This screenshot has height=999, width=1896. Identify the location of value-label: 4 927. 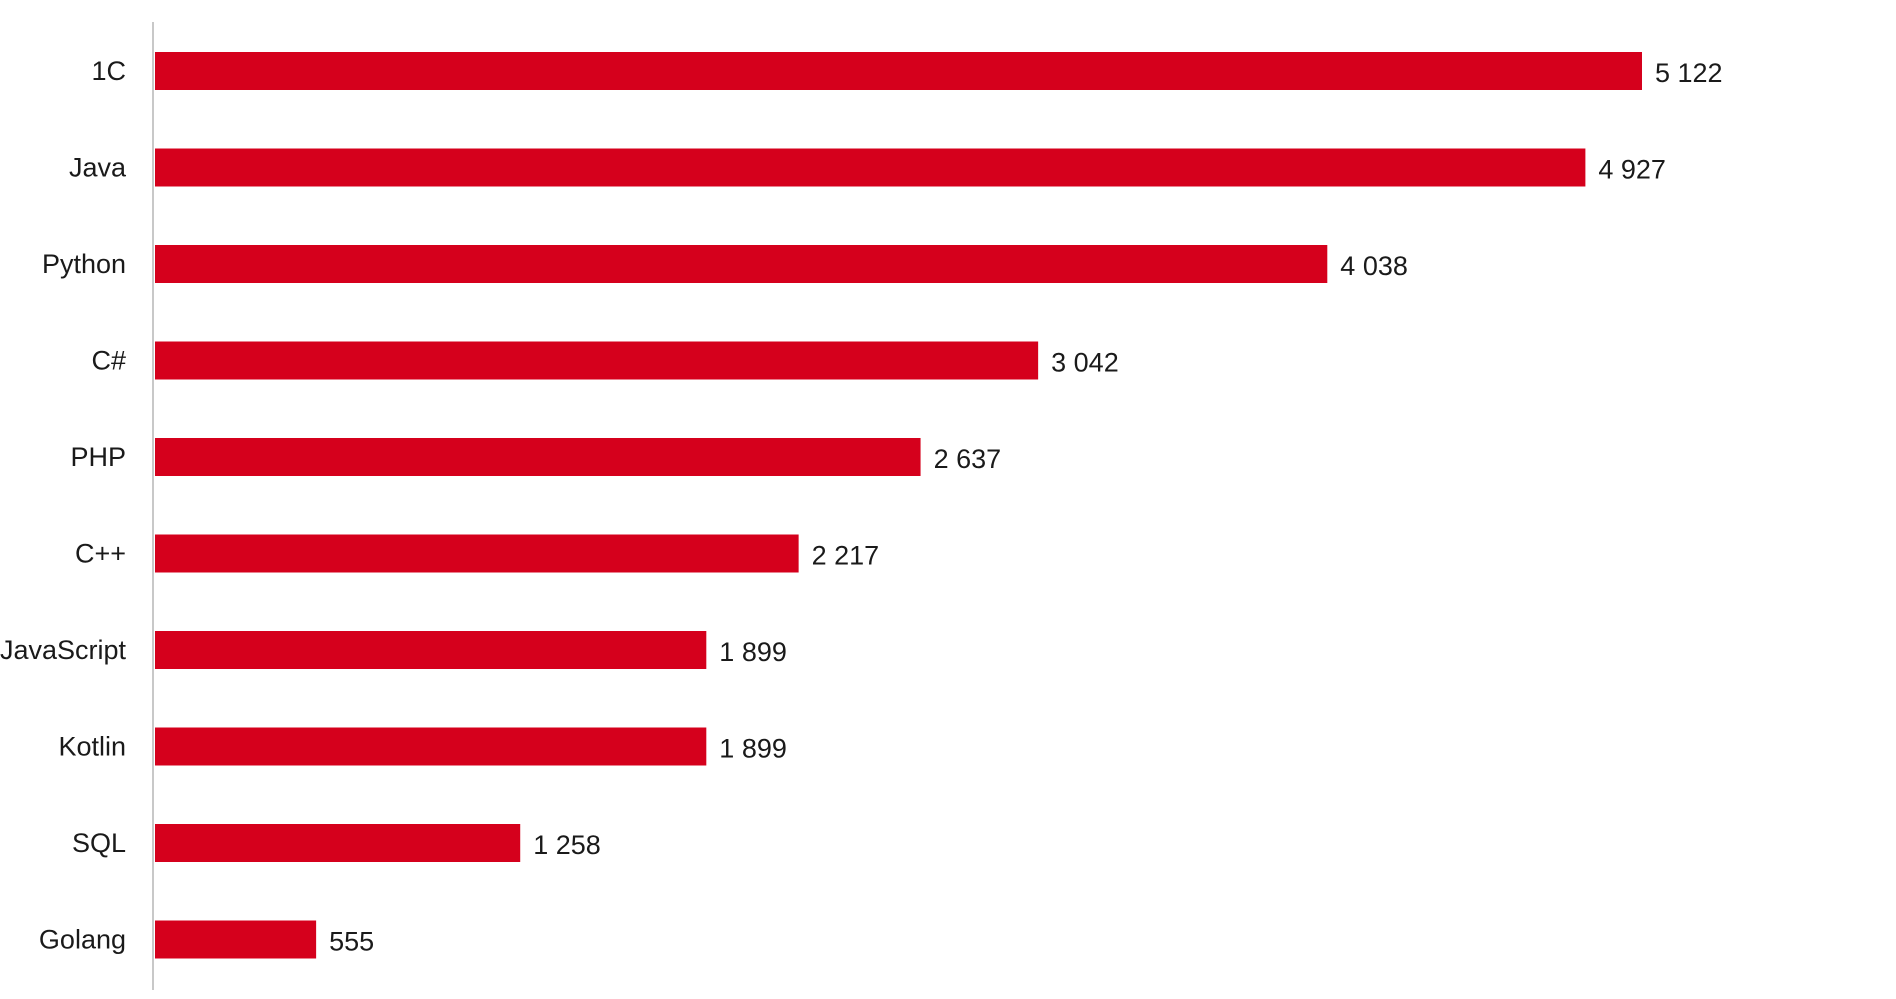
(1632, 170).